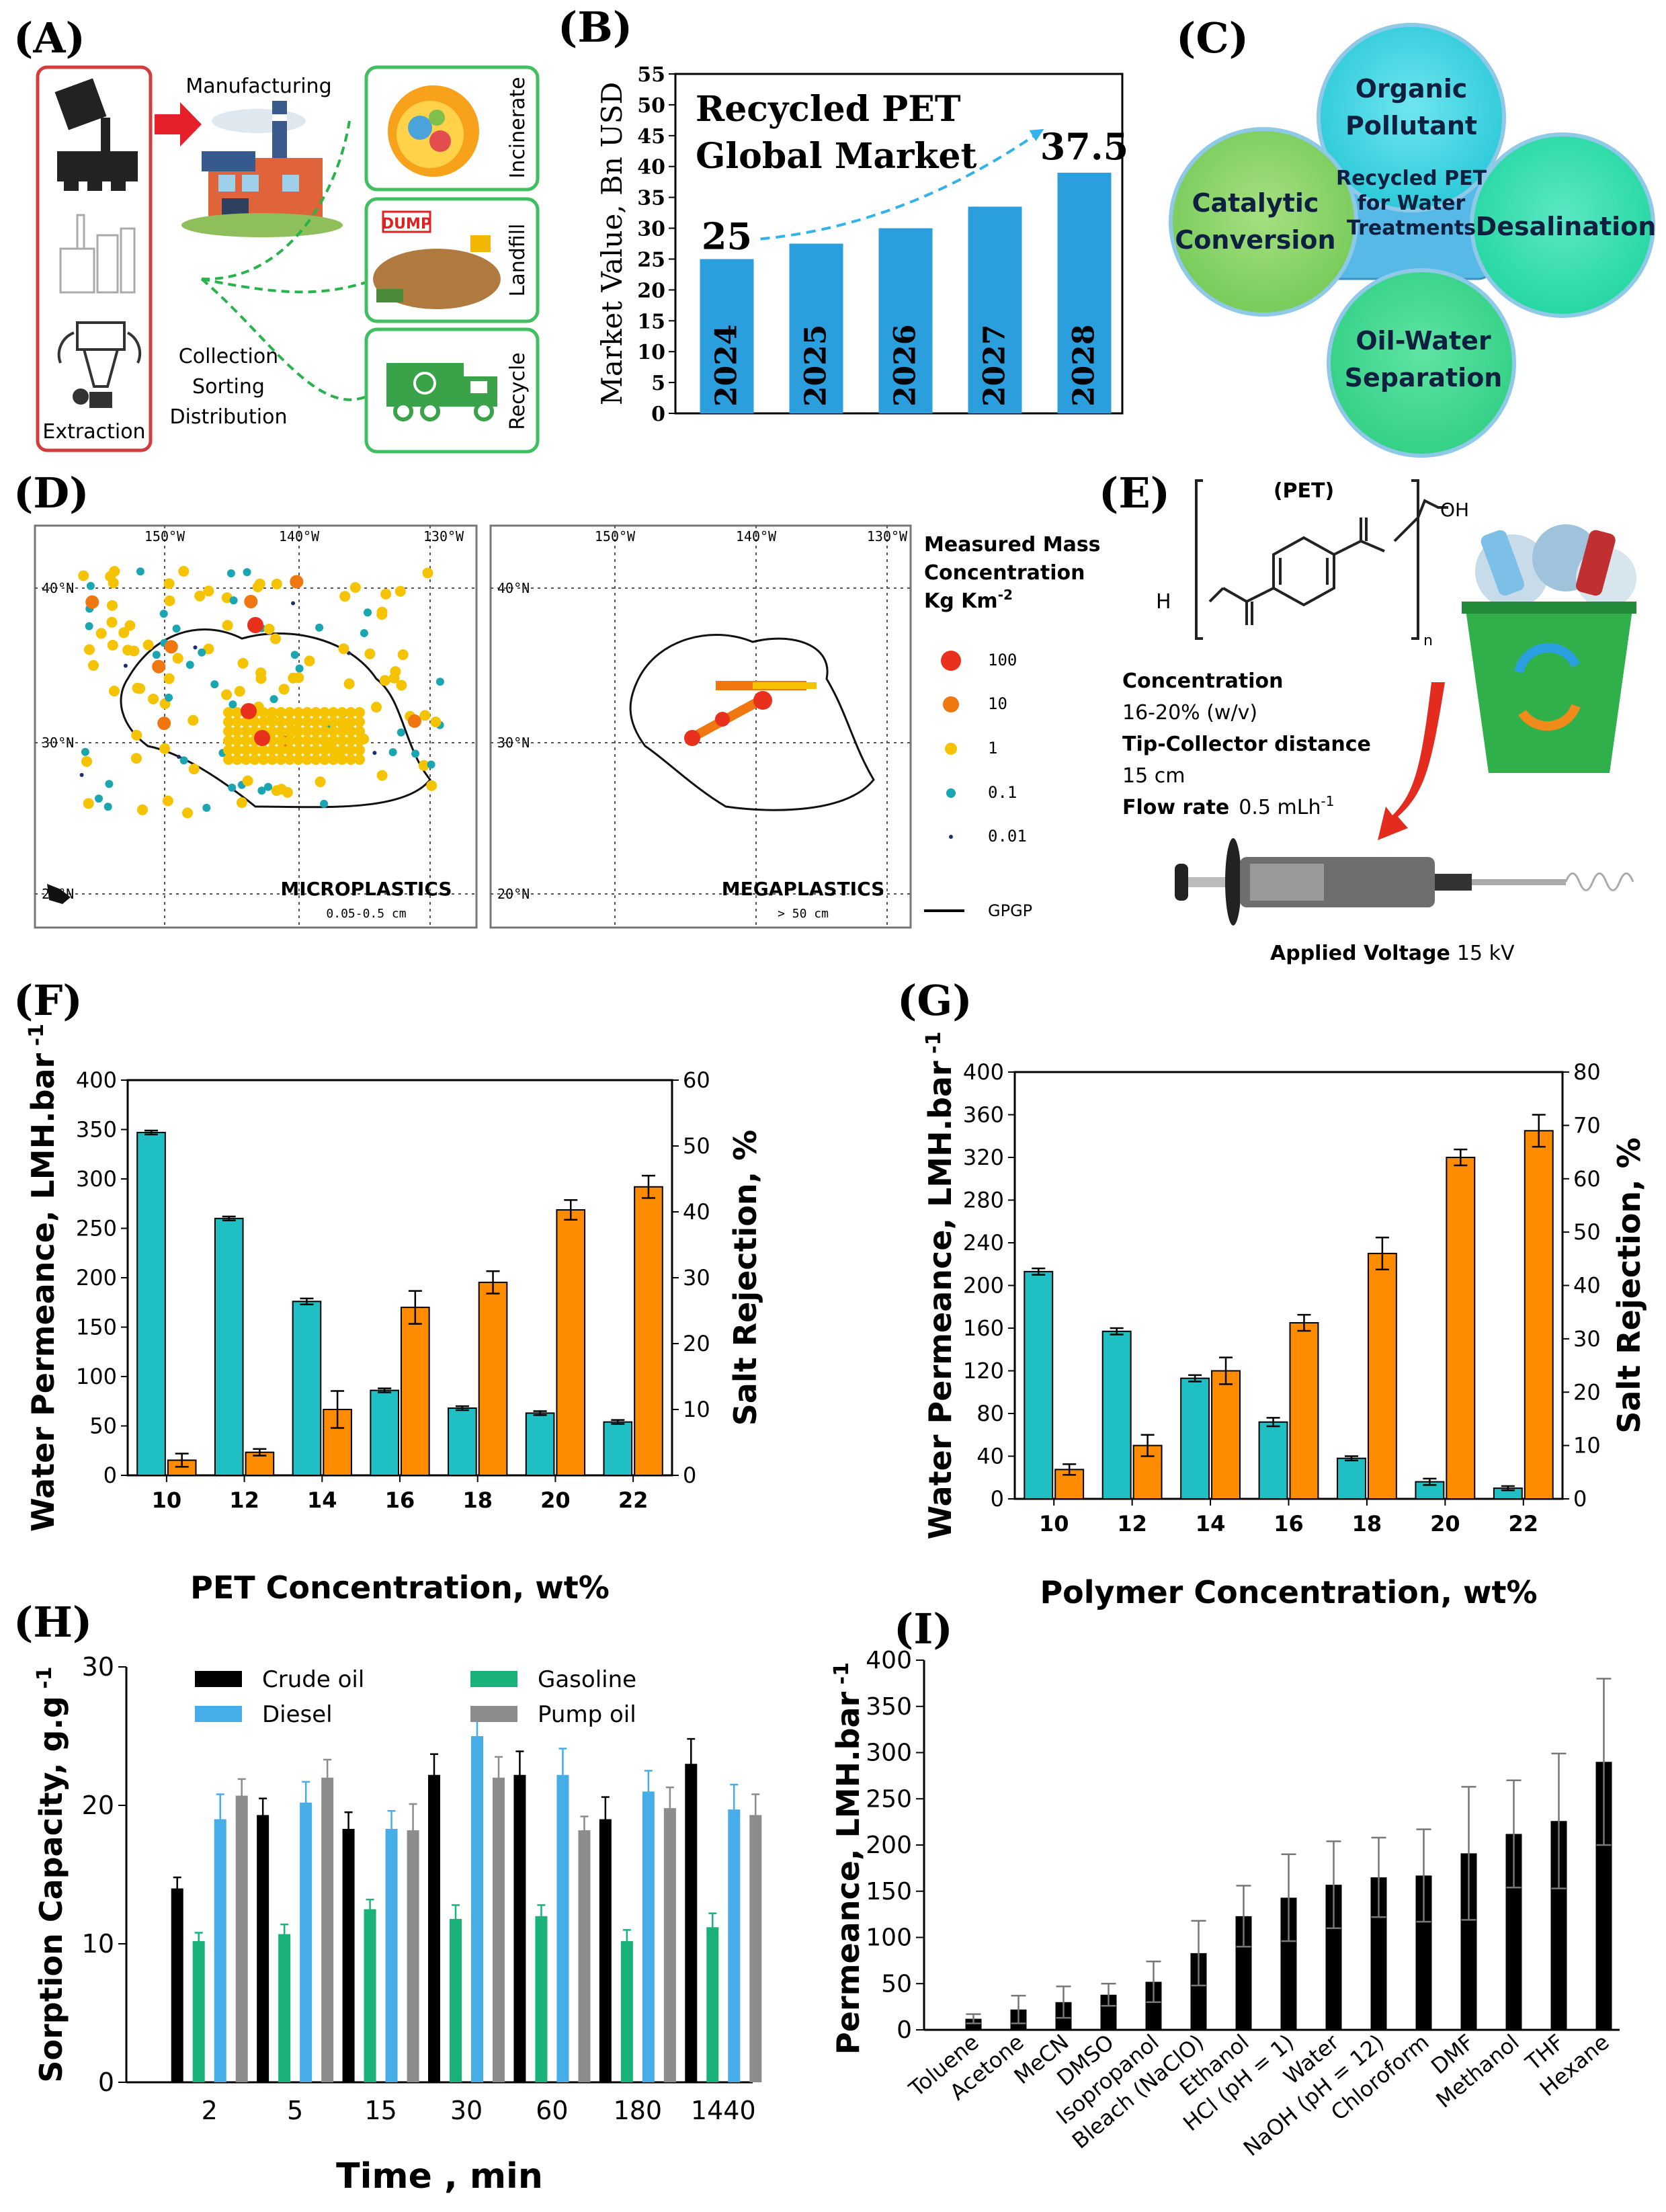 The image size is (1666, 2212). Describe the element at coordinates (306, 1942) in the screenshot. I see `bar-diesel` at that location.